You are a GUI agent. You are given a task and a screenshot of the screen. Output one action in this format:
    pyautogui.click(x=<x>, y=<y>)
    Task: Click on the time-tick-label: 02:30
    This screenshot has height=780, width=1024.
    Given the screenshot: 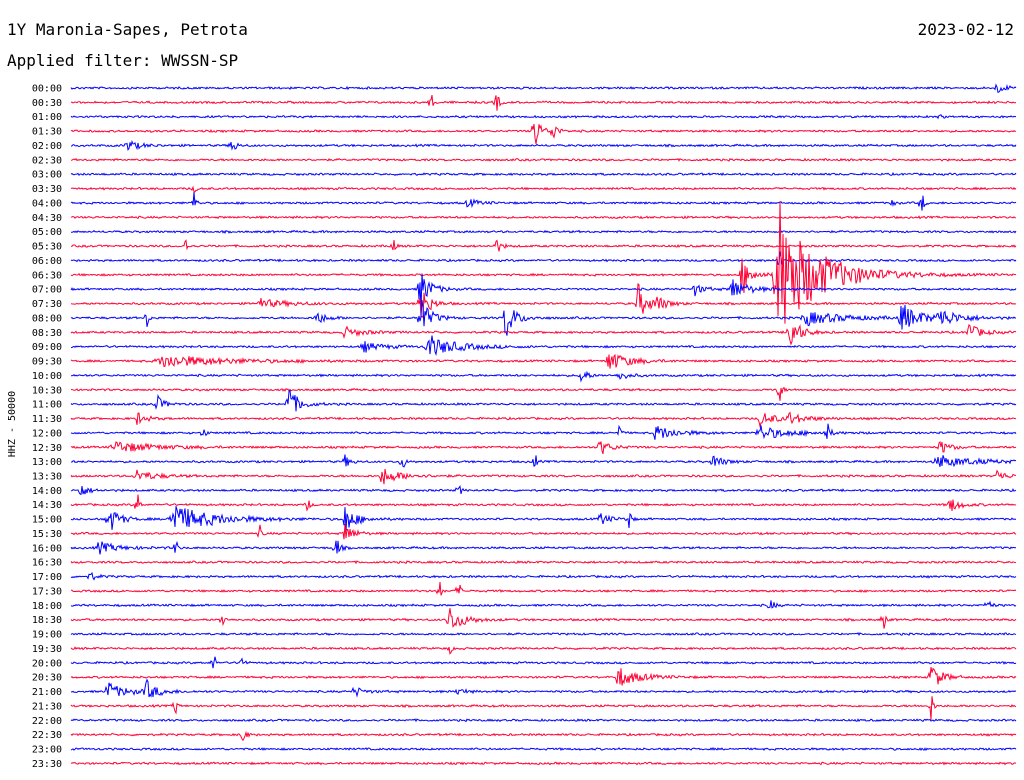 What is the action you would take?
    pyautogui.click(x=47, y=160)
    